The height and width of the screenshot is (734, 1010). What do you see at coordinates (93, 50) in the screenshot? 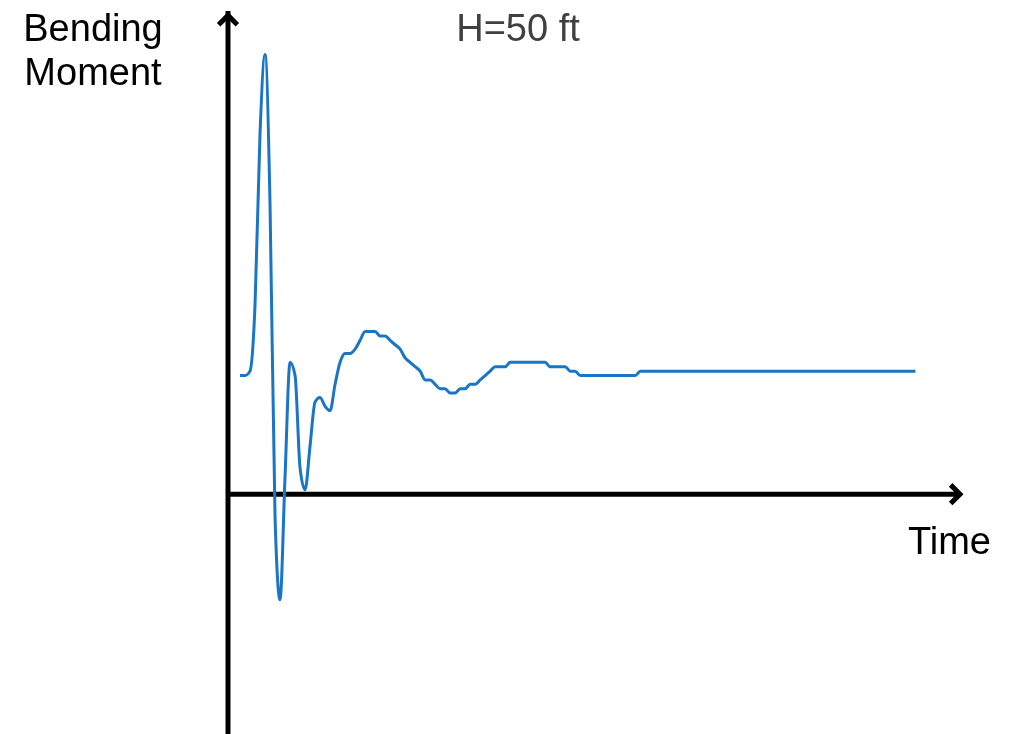
I see `y-axis-title: Bending Moment` at bounding box center [93, 50].